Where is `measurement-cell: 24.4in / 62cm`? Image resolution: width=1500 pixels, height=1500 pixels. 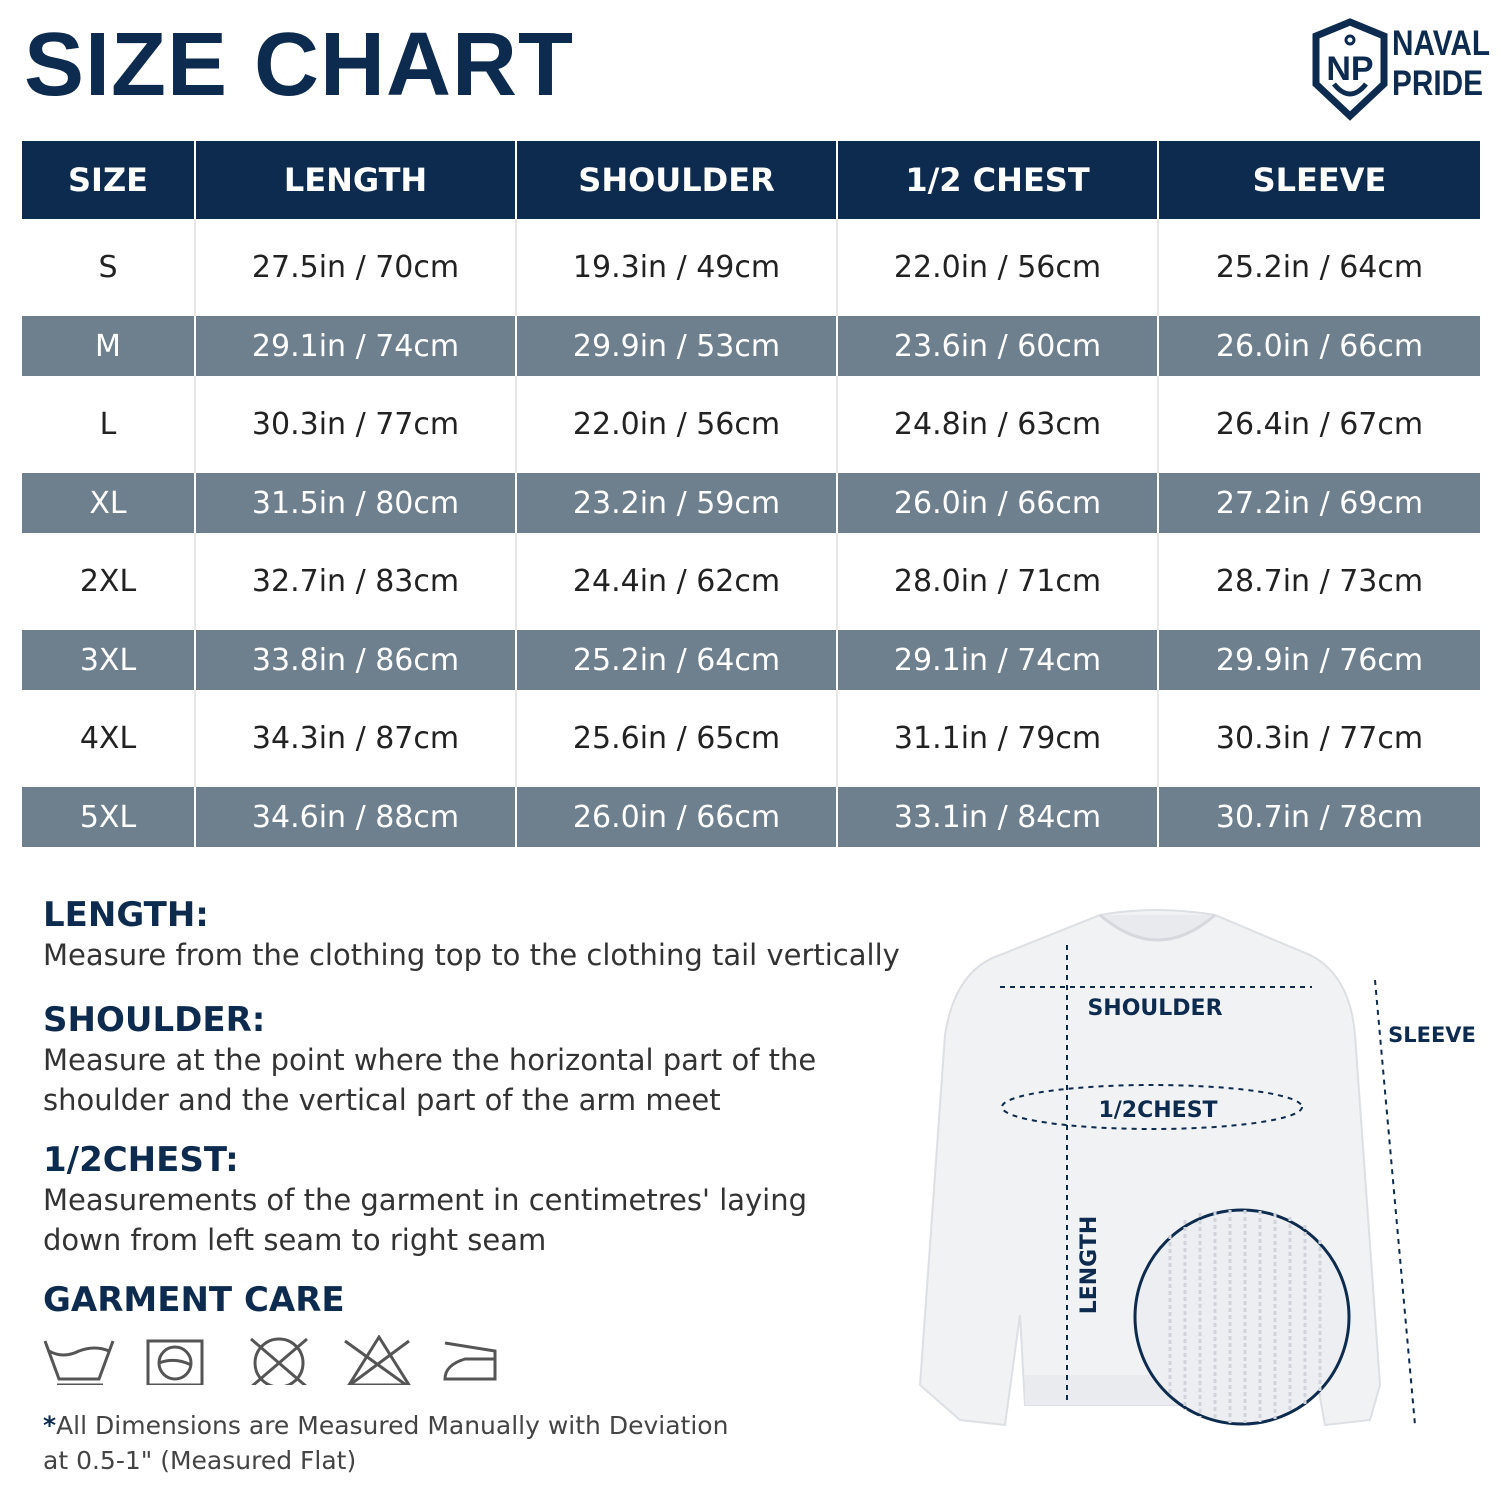 measurement-cell: 24.4in / 62cm is located at coordinates (676, 581).